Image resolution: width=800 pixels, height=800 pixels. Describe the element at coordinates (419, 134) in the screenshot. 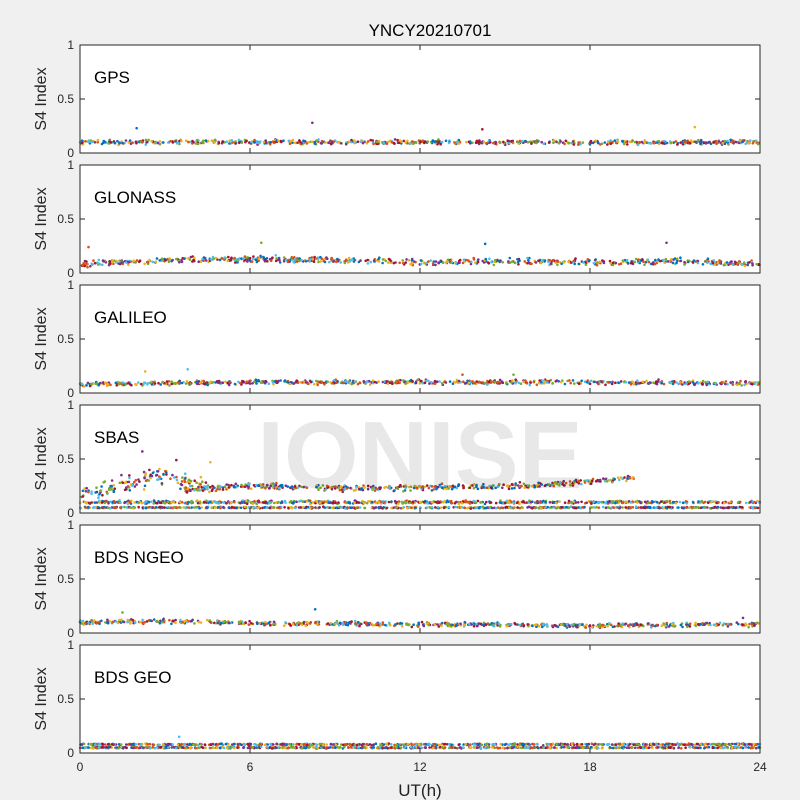

I see `scatter-points` at that location.